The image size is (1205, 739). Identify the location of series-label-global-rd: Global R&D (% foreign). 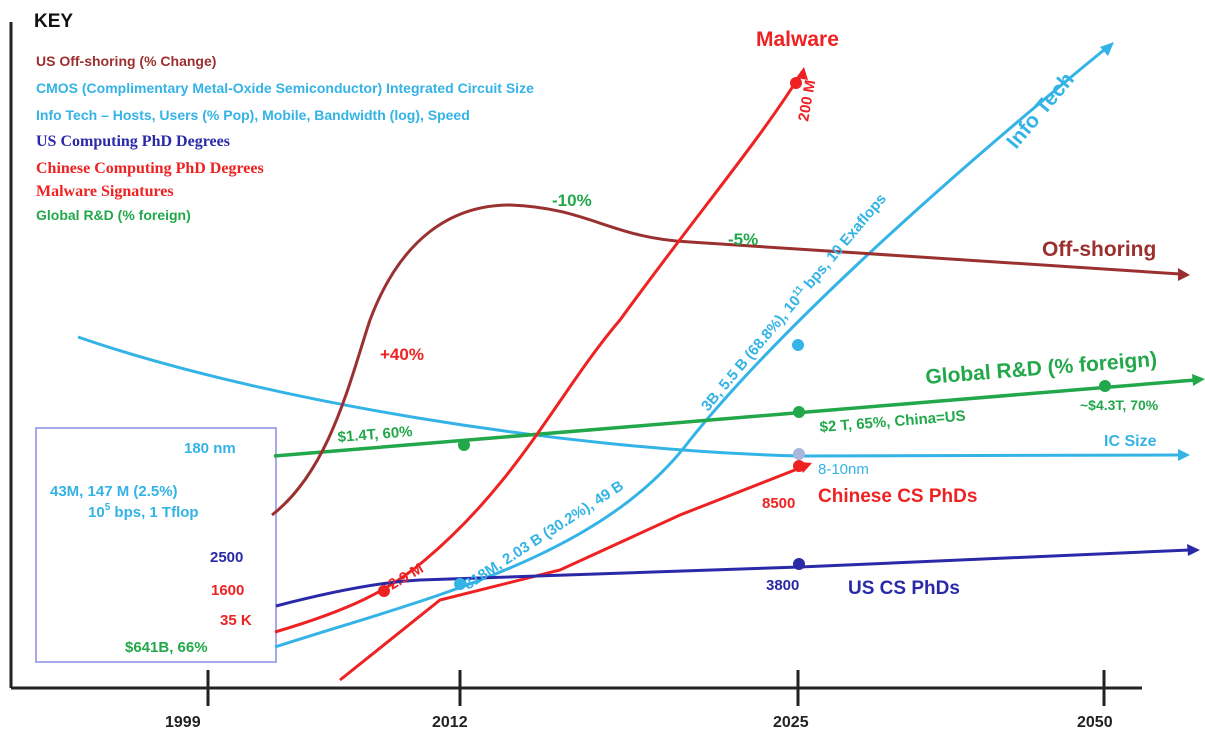
(1041, 368).